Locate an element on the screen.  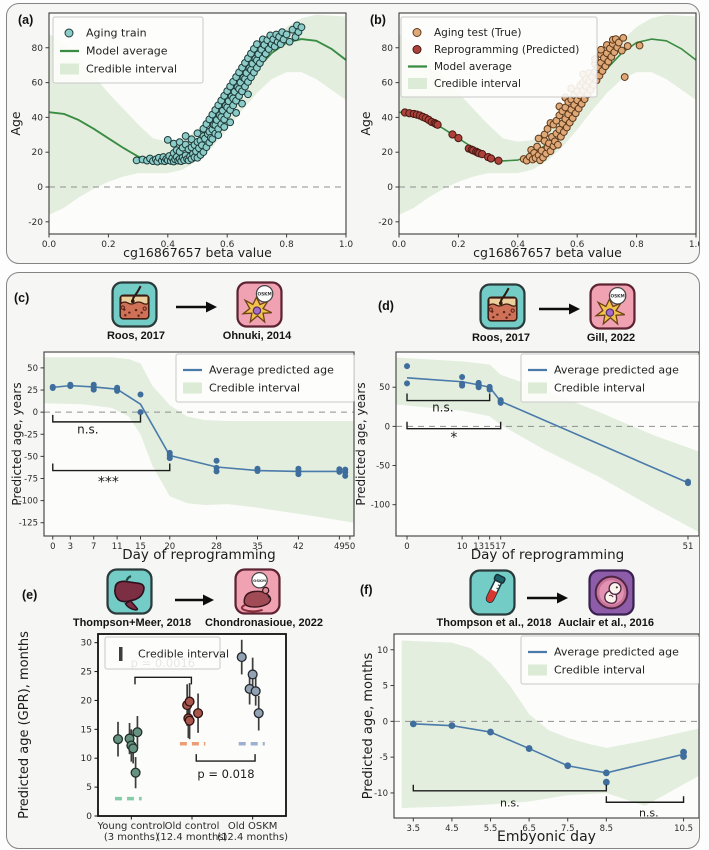
svg-text: -25 is located at coordinates (31, 435).